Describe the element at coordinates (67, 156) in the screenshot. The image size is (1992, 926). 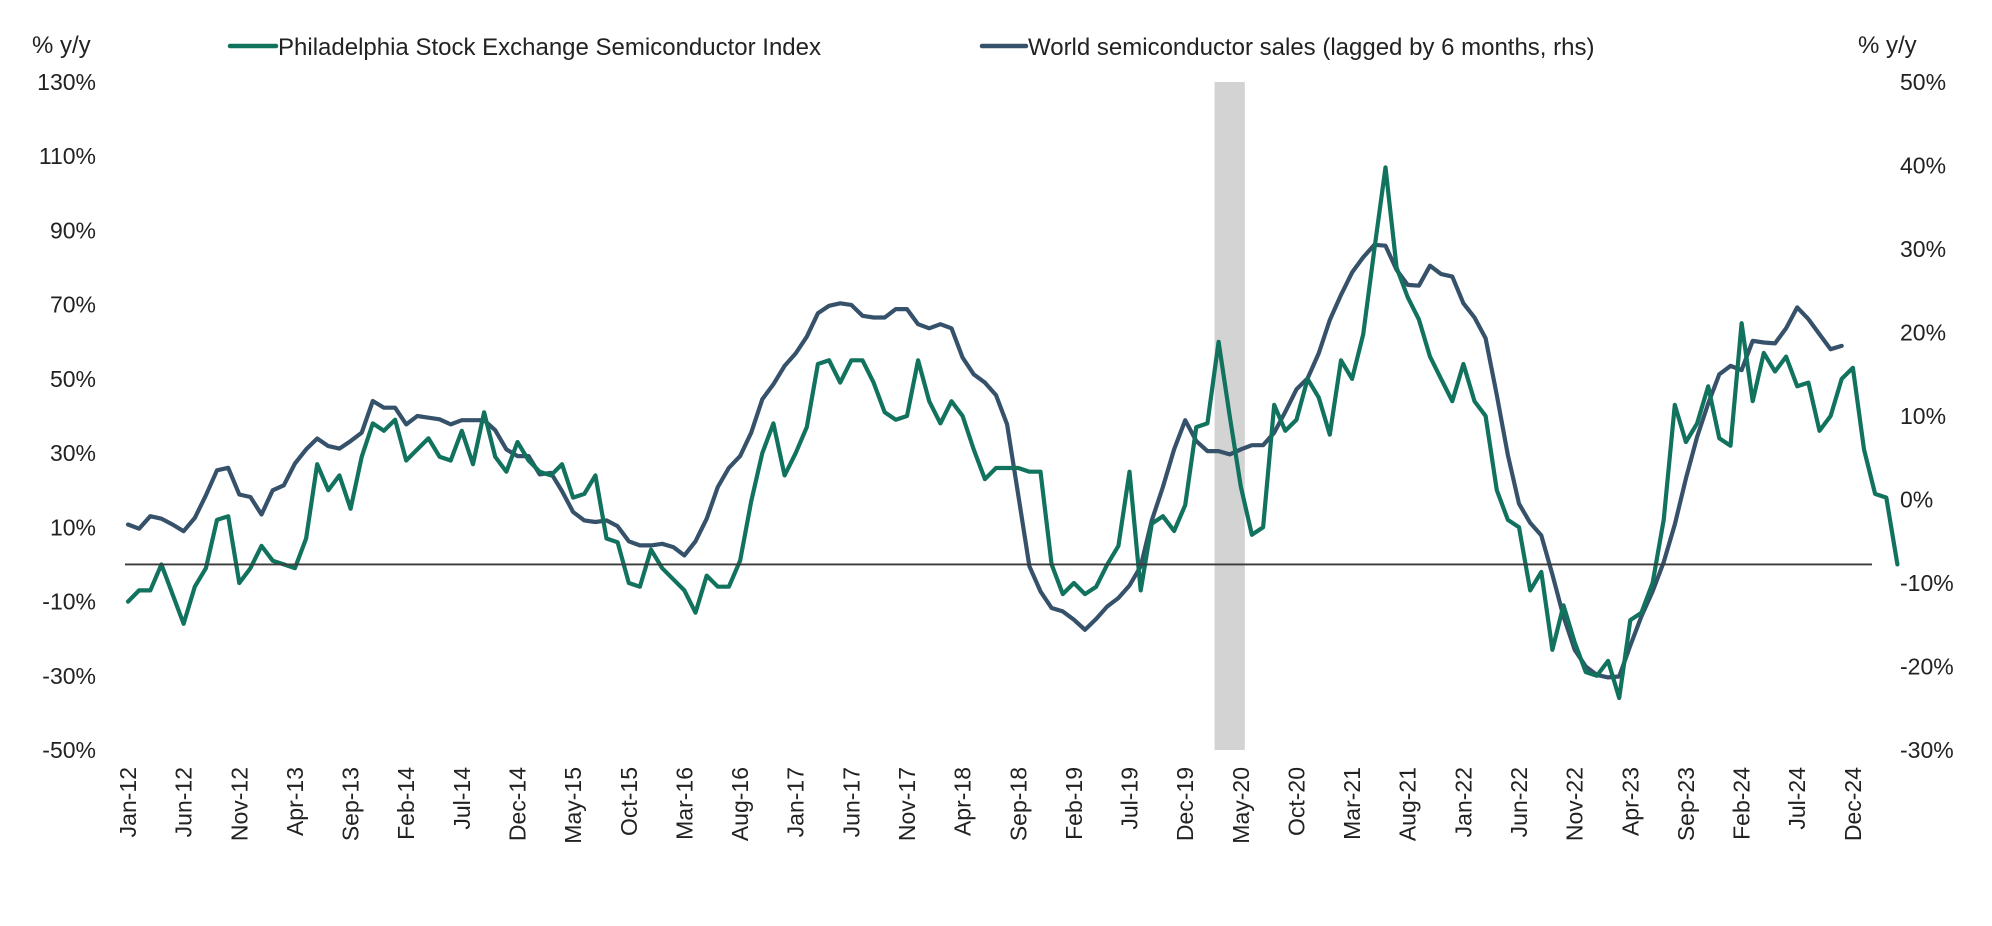
I see `left-tick-label: 110%` at that location.